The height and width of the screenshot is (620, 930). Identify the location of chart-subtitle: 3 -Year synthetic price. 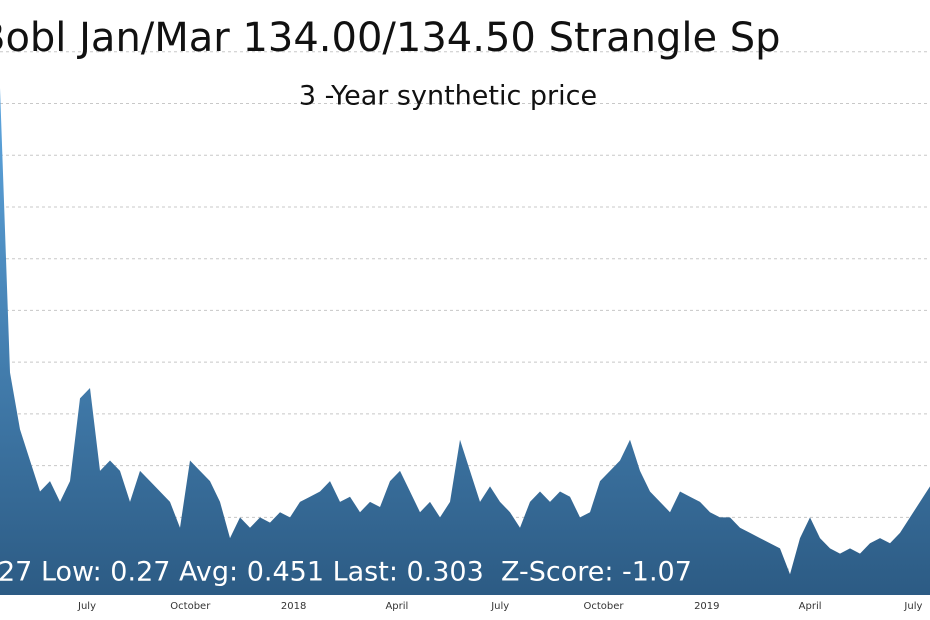
(448, 96).